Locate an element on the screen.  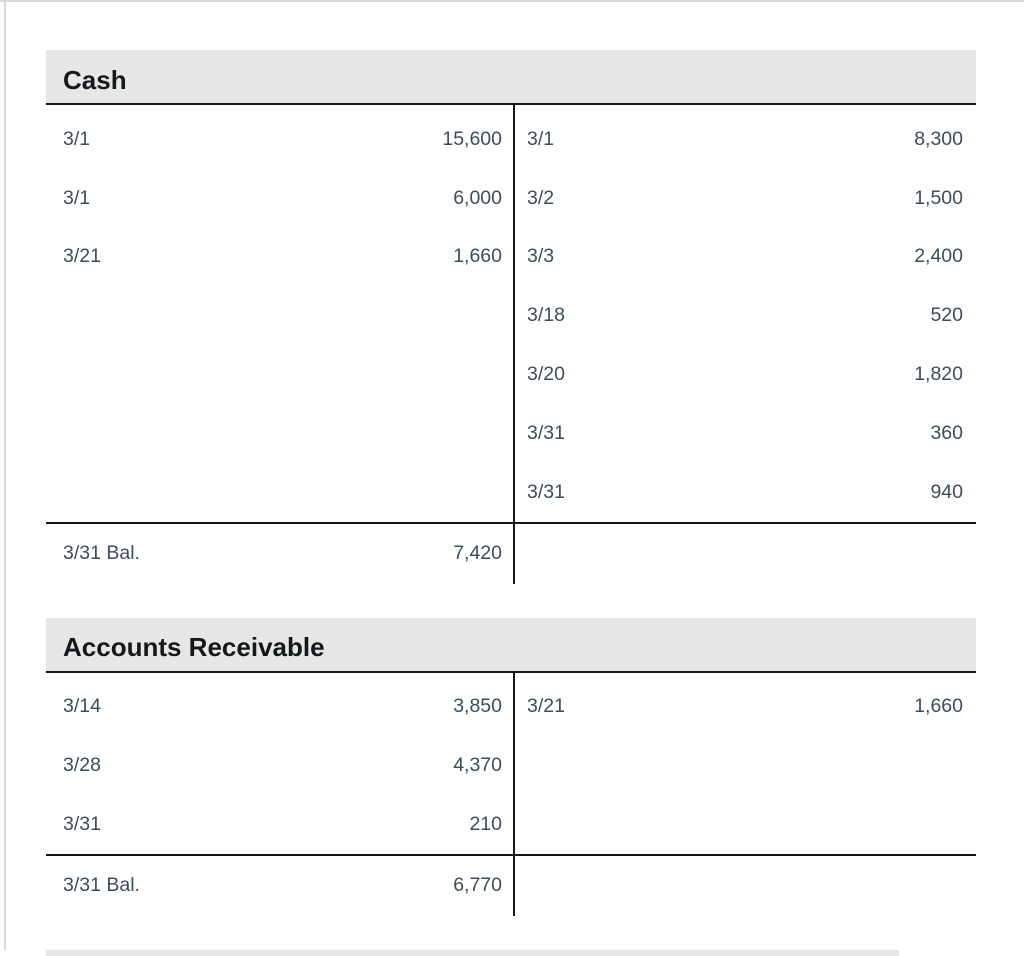
ledger-entry-row: 3/1 15,600 is located at coordinates (279, 139).